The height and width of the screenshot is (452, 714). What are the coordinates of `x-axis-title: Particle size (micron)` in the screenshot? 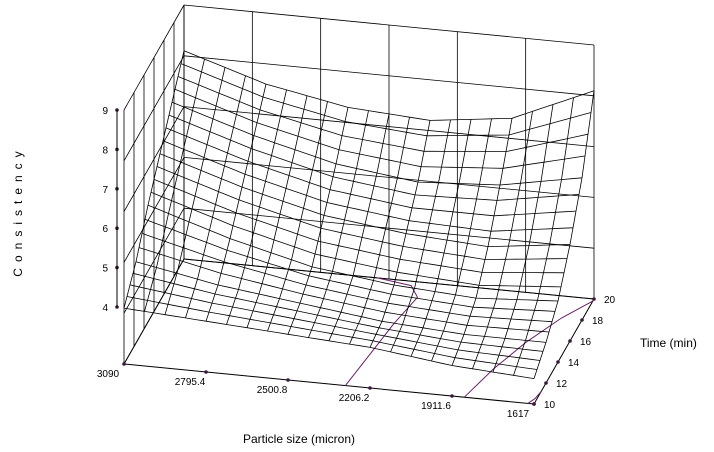 It's located at (299, 439).